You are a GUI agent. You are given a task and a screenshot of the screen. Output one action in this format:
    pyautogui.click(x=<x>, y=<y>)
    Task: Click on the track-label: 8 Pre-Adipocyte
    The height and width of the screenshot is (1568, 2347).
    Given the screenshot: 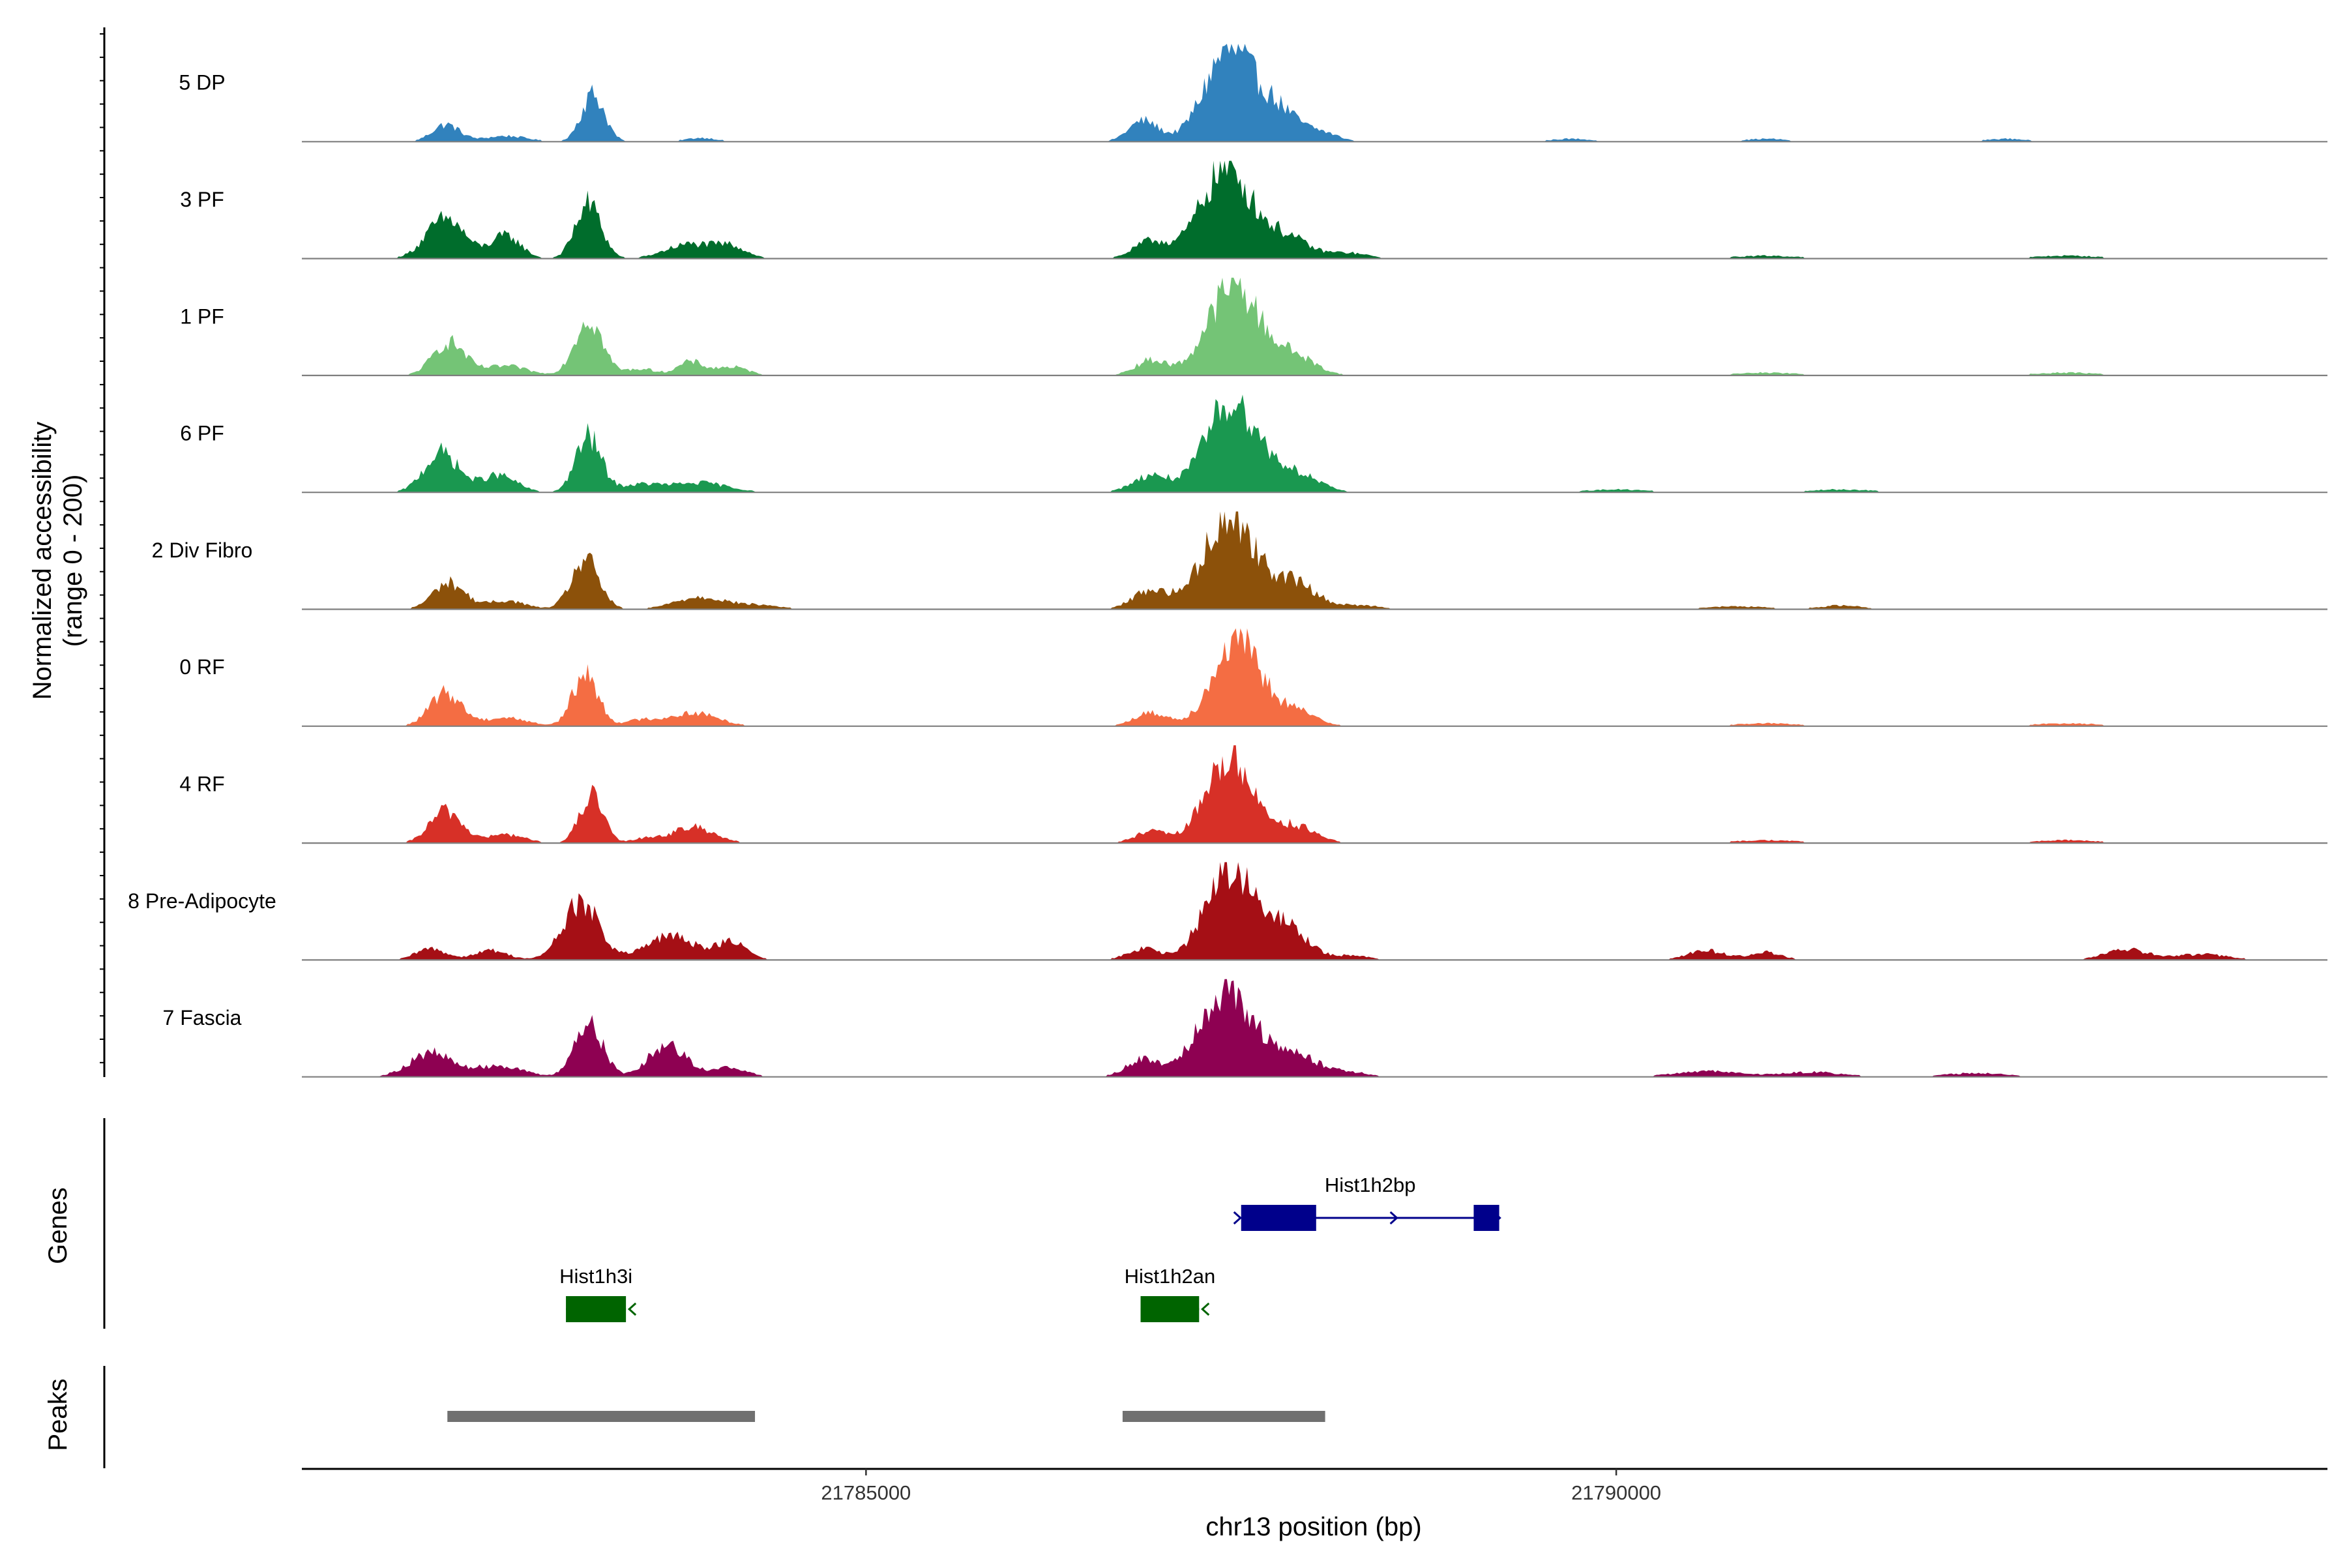 What is the action you would take?
    pyautogui.click(x=202, y=901)
    